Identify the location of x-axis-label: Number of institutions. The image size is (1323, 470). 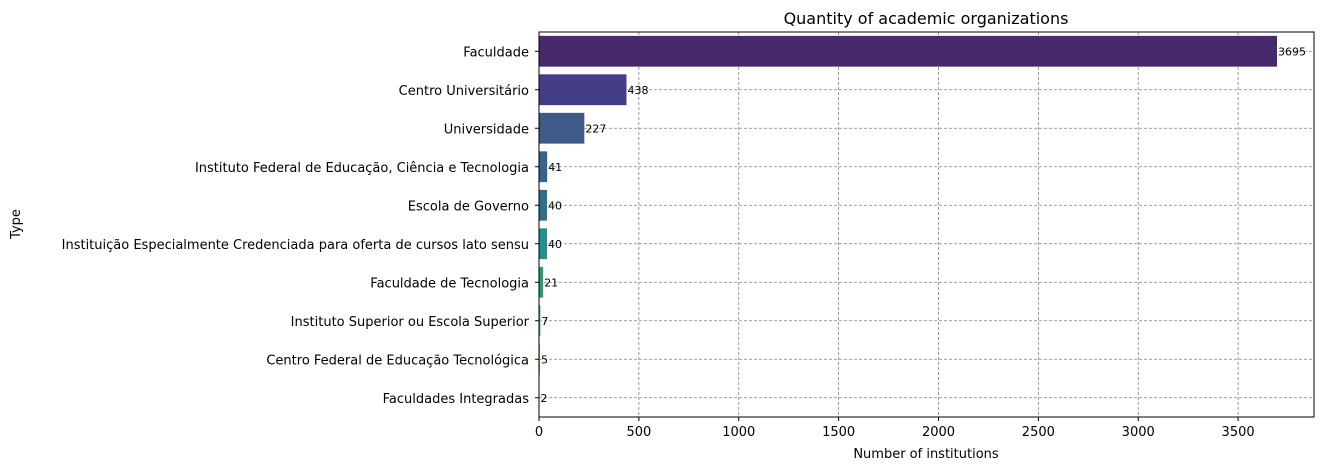
(926, 454).